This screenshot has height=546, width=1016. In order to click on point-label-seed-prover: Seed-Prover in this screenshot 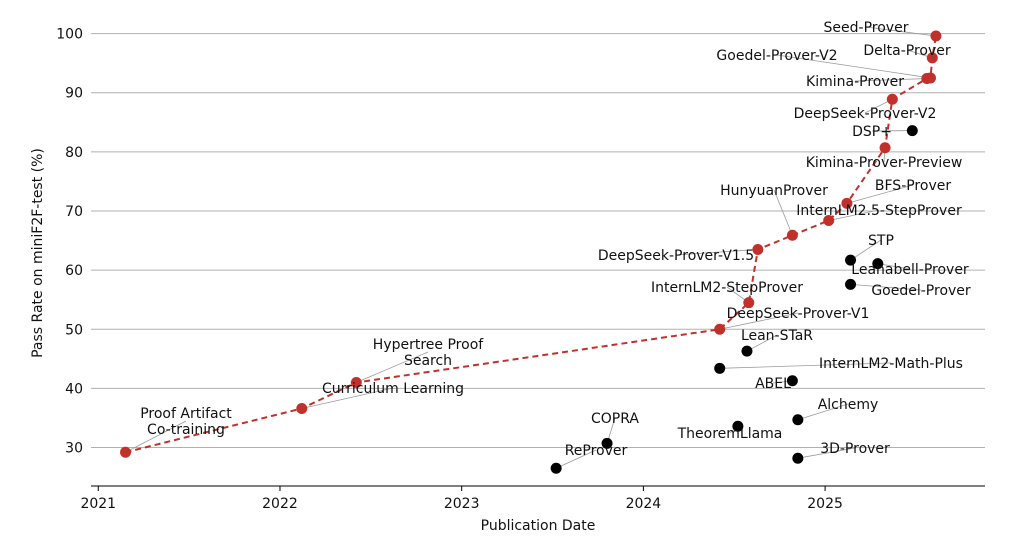, I will do `click(866, 28)`.